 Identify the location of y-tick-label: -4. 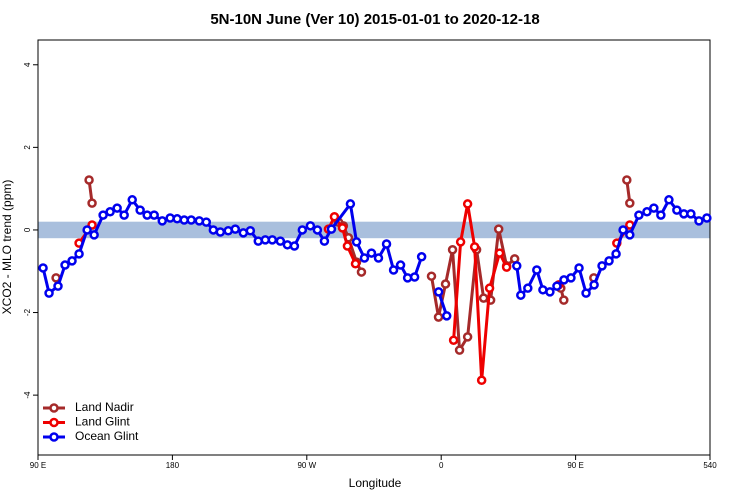
(27, 395).